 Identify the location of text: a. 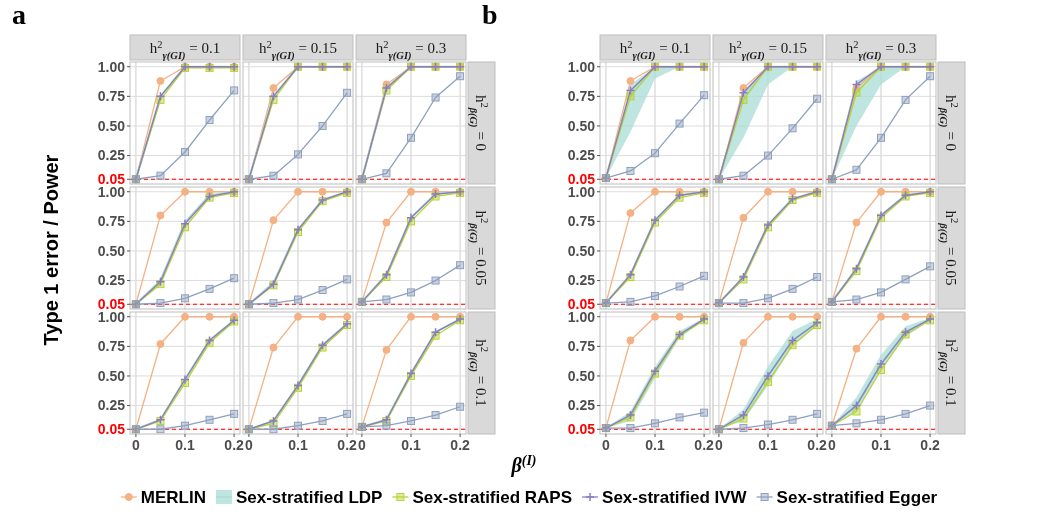
(19, 15).